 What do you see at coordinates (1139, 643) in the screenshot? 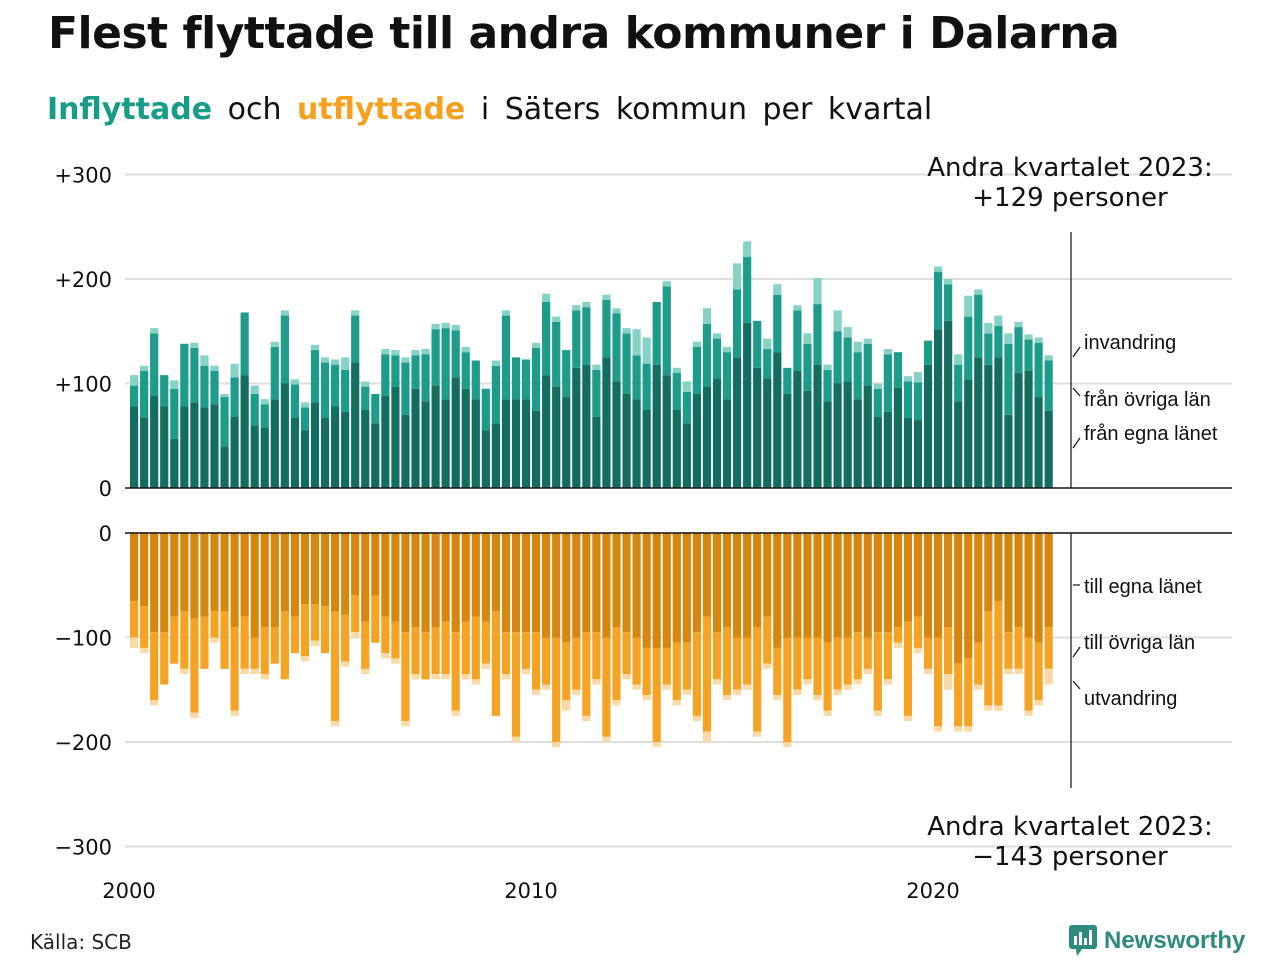
I see `series-label: till övriga län` at bounding box center [1139, 643].